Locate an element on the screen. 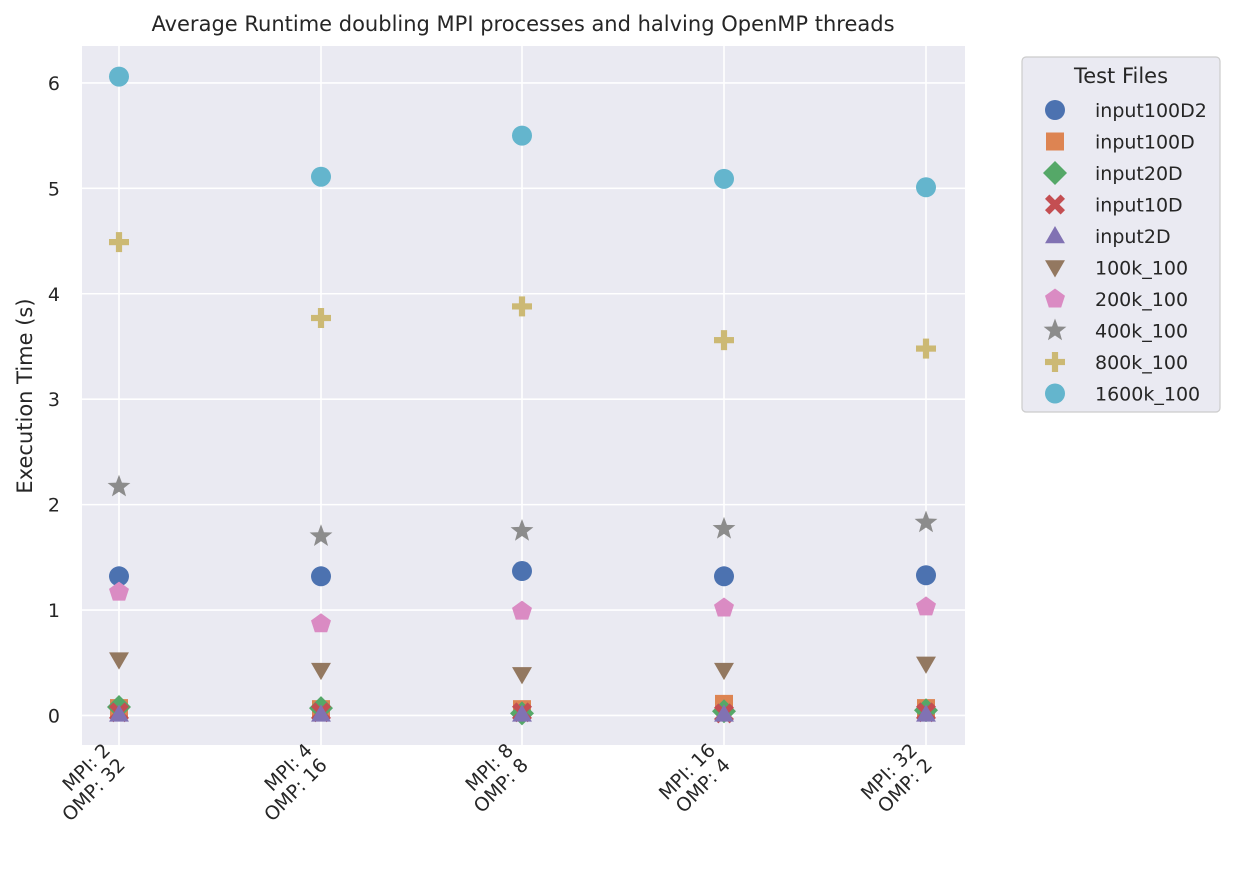 The width and height of the screenshot is (1236, 875). legend-label: 800k_100 is located at coordinates (1141, 363).